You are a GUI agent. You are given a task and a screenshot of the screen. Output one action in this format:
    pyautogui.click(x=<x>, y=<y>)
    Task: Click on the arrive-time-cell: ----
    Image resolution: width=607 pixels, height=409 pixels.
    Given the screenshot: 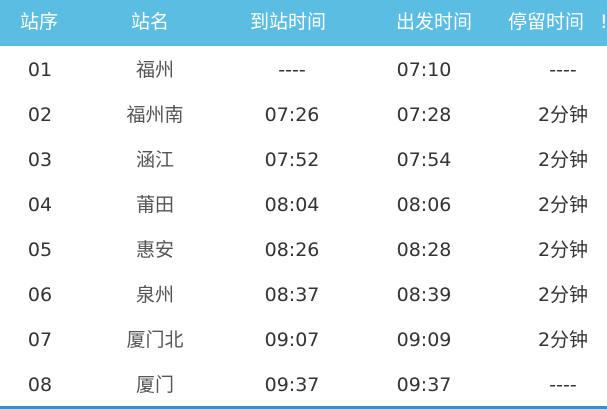 What is the action you would take?
    pyautogui.click(x=292, y=70)
    